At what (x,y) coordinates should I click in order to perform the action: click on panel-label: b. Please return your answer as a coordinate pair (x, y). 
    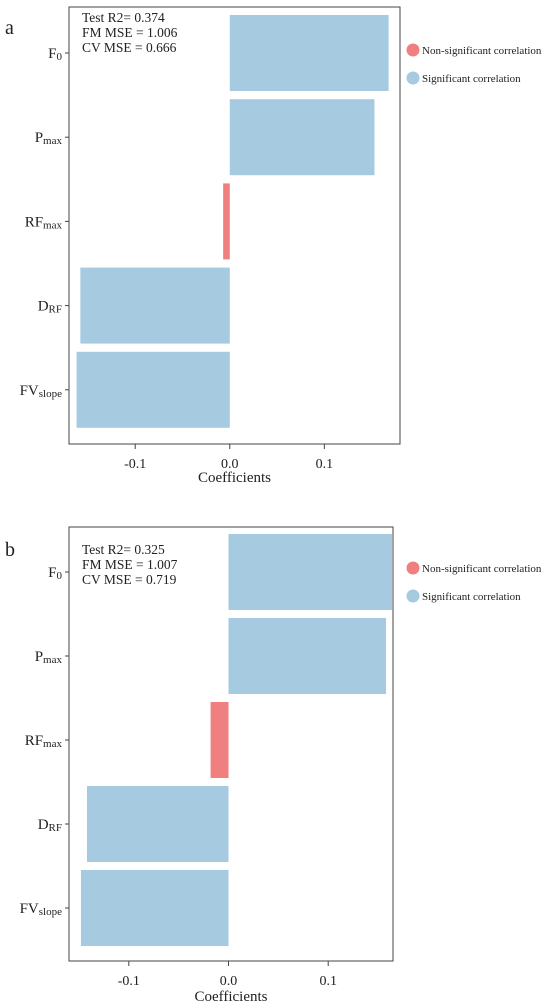
    Looking at the image, I should click on (10, 550).